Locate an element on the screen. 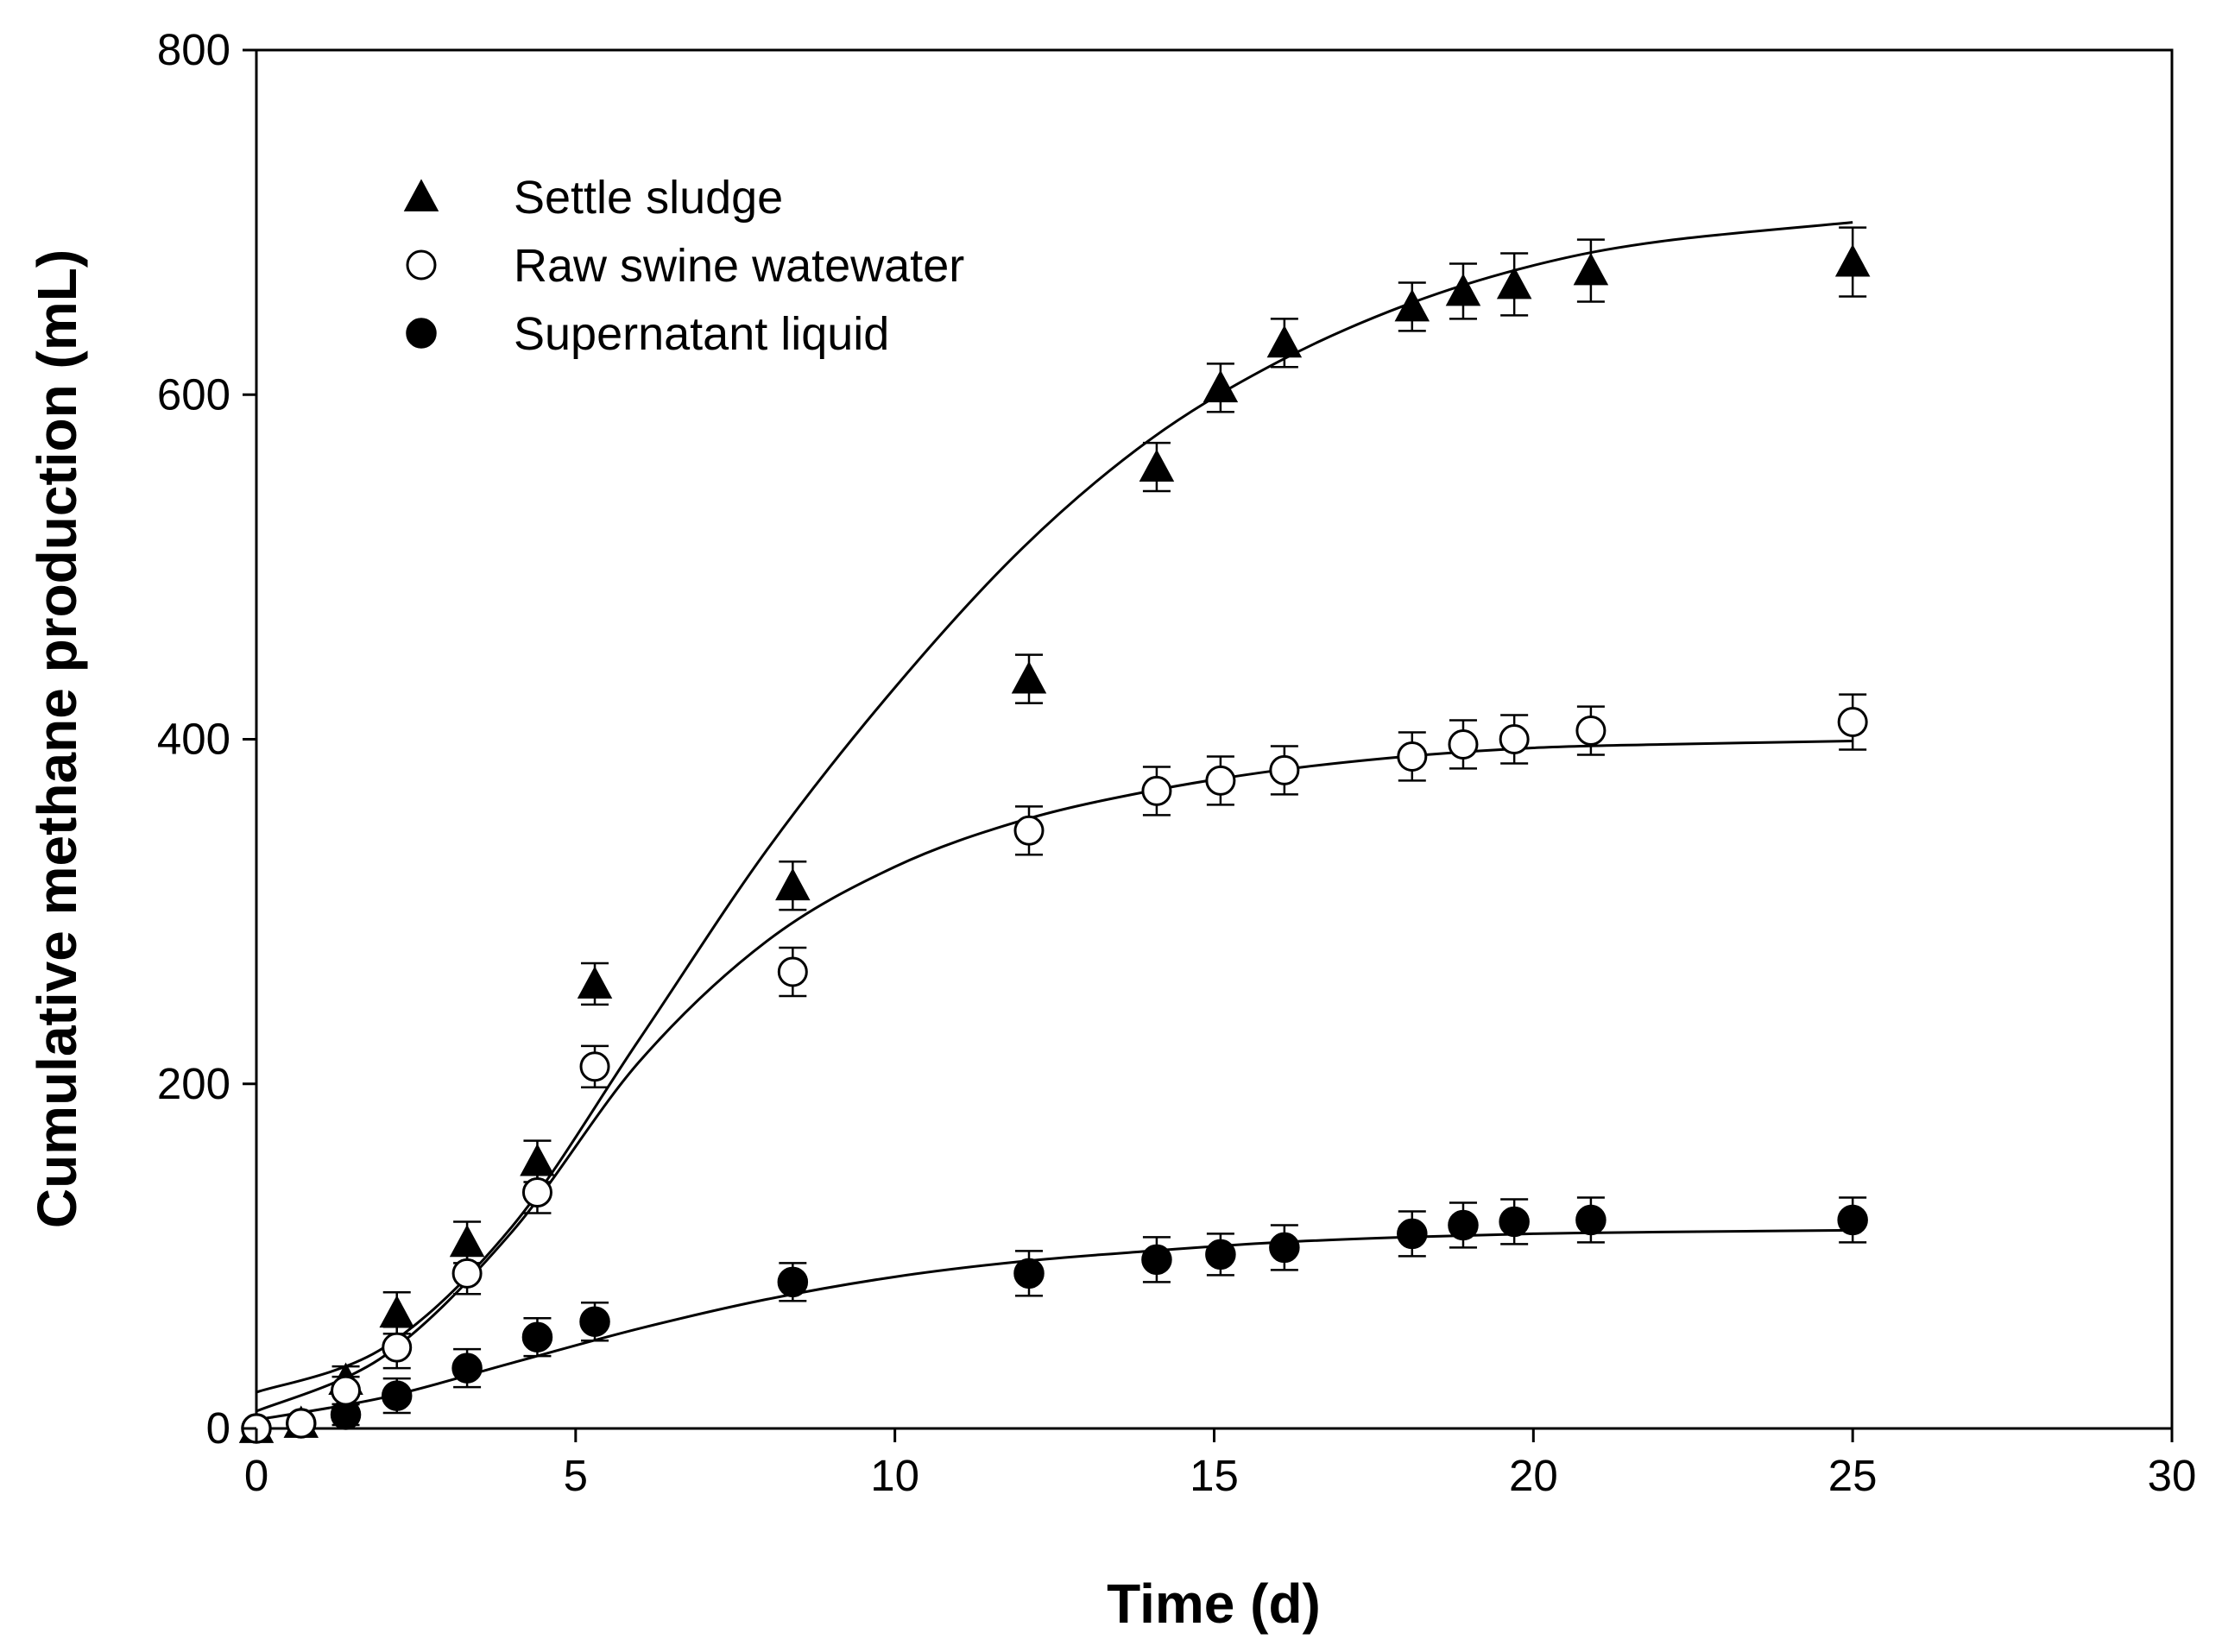 Image resolution: width=2222 pixels, height=1652 pixels. fit-curve-supernatant-liquid is located at coordinates (1054, 1325).